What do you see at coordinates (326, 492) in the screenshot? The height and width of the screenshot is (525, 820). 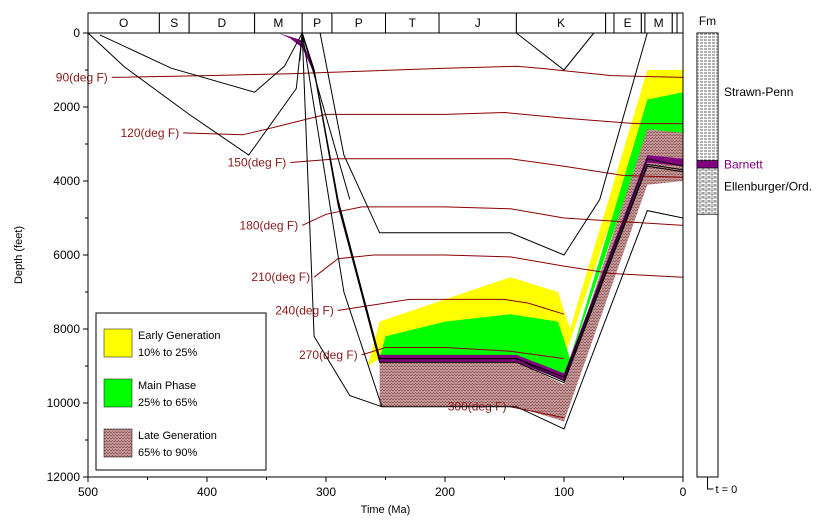 I see `x-tick-label: 300` at bounding box center [326, 492].